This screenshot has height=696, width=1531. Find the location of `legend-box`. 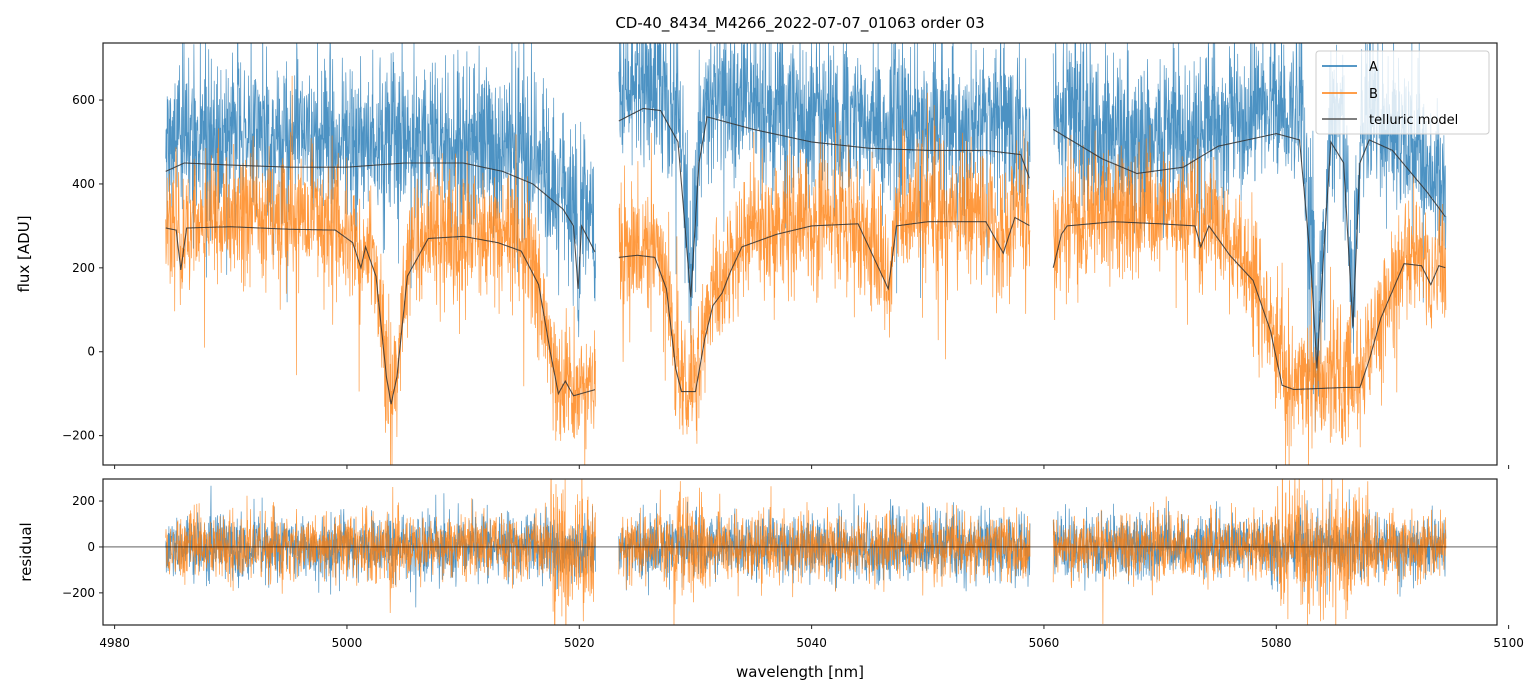

legend-box is located at coordinates (1402, 92).